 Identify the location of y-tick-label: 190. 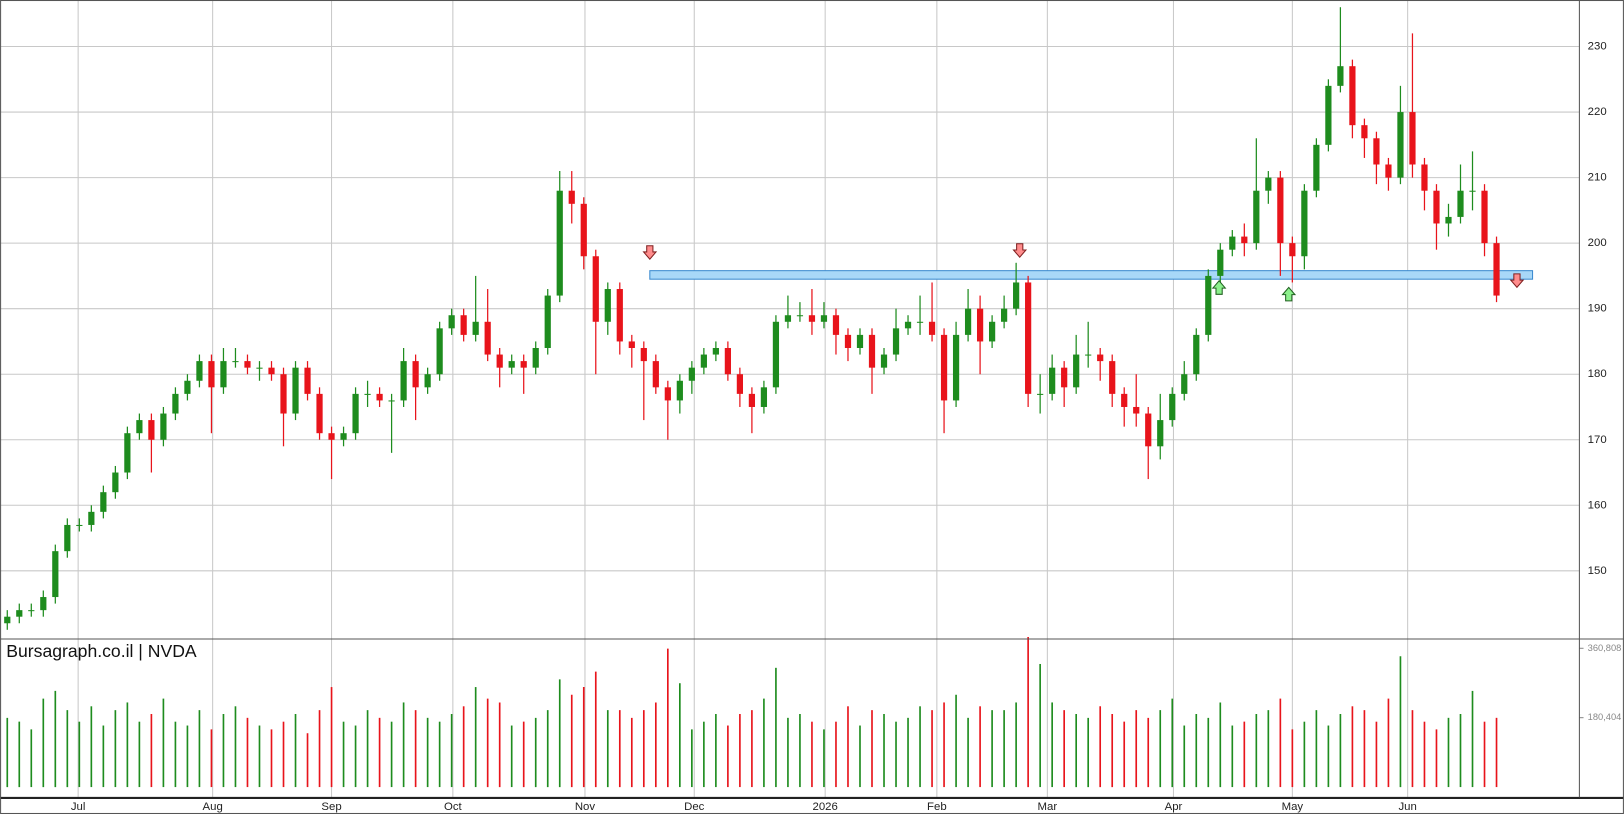
(1597, 309).